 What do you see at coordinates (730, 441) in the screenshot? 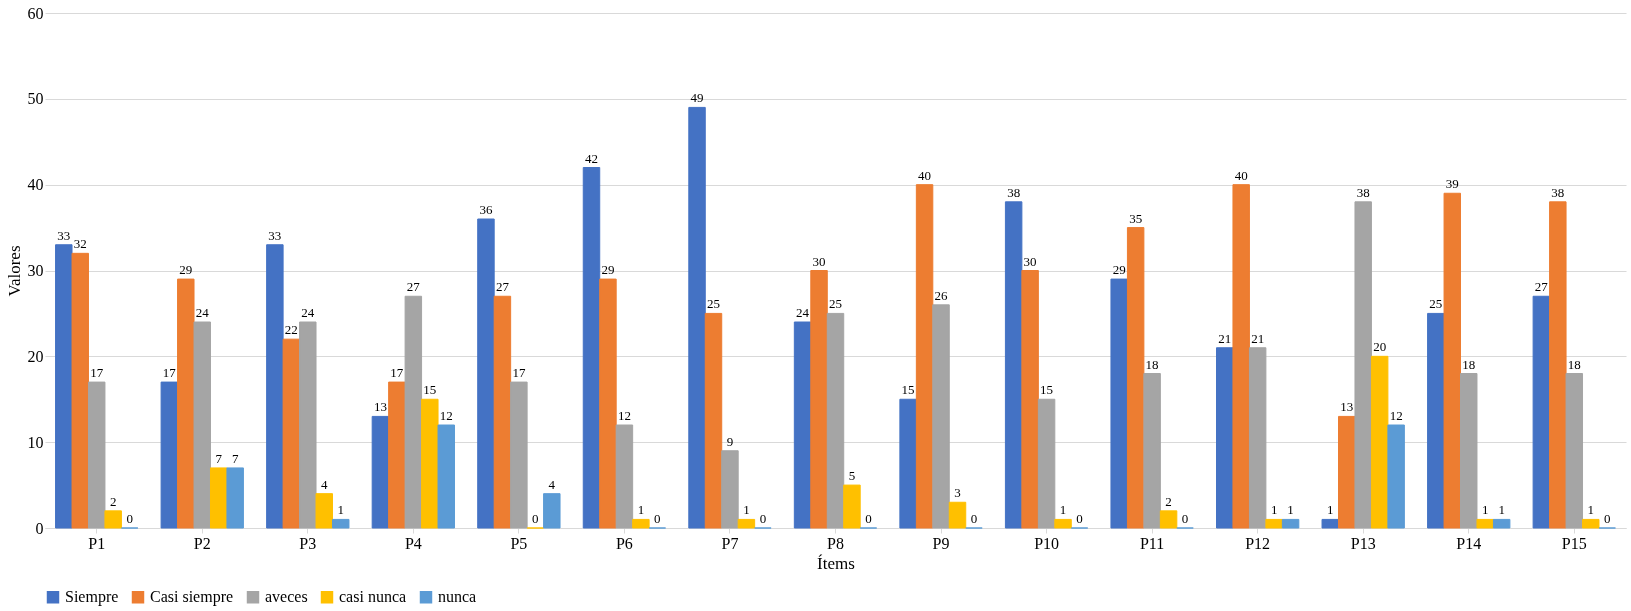
I see `data-label: 9` at bounding box center [730, 441].